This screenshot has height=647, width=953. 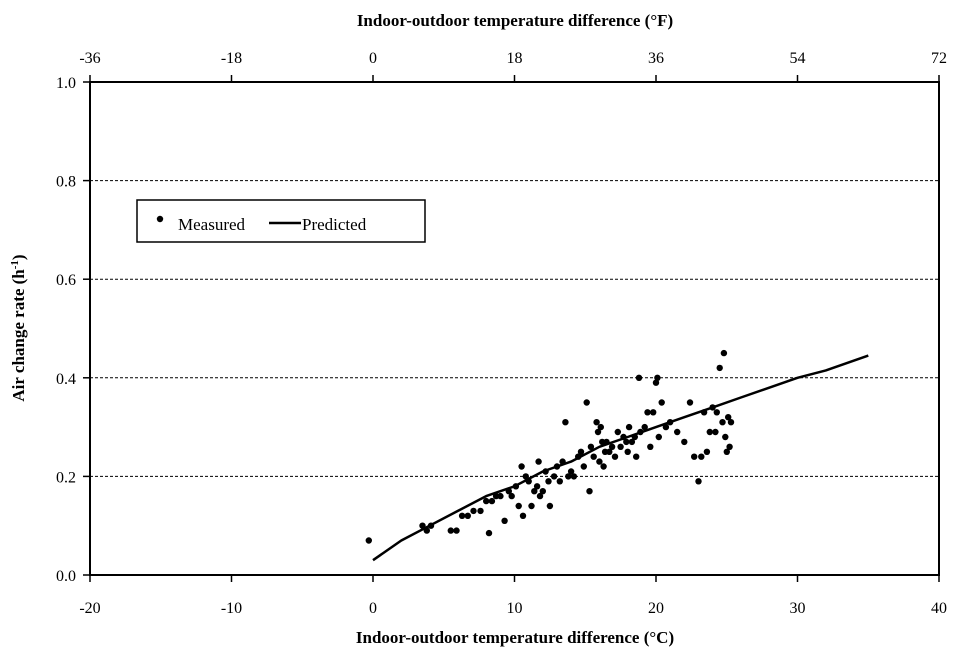 I want to click on legend: Measured Predicted, so click(x=281, y=221).